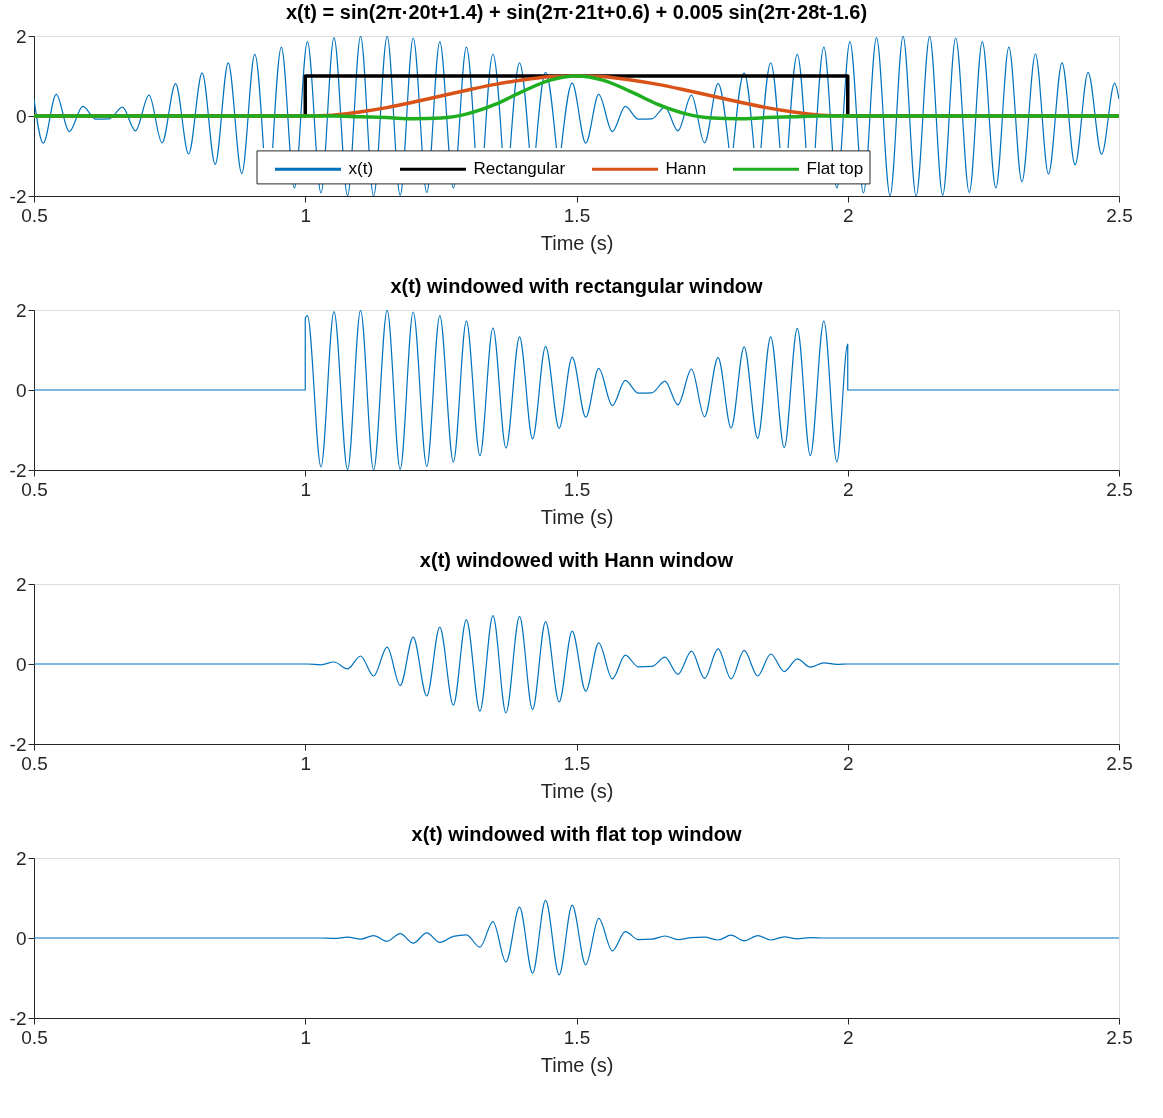 This screenshot has width=1163, height=1118. What do you see at coordinates (577, 286) in the screenshot?
I see `chart-title: x(t) windowed with rectangular window` at bounding box center [577, 286].